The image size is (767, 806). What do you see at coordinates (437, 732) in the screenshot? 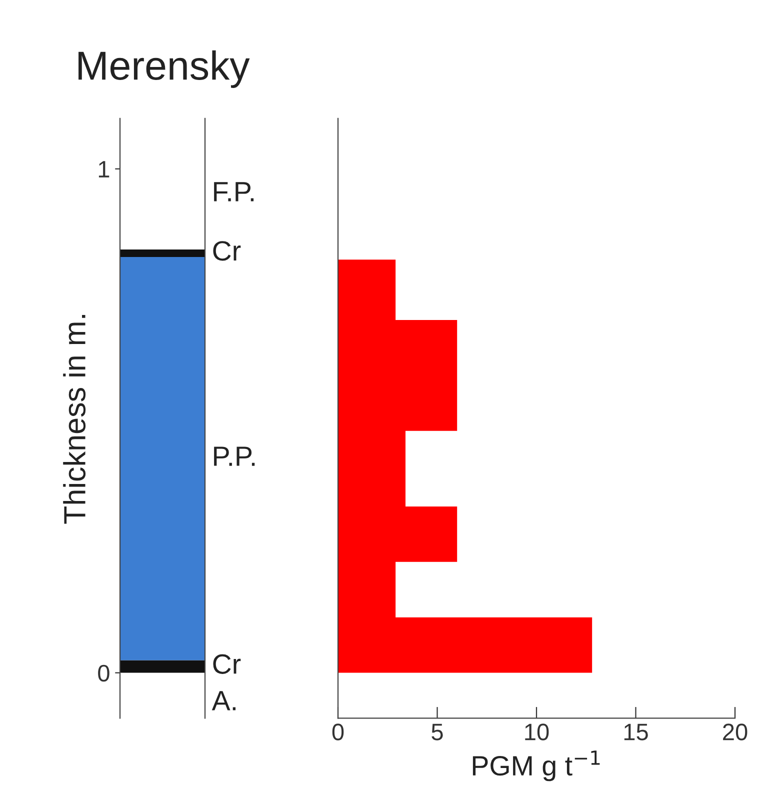
I see `x-tick-label: 5` at bounding box center [437, 732].